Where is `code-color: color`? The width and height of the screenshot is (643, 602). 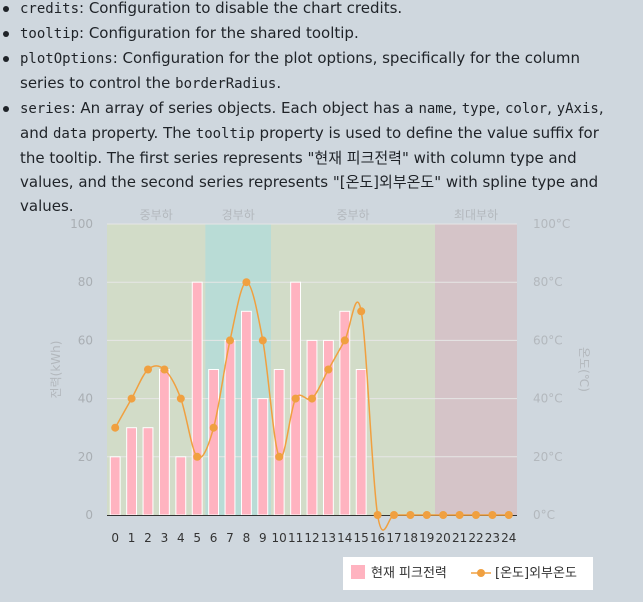 code-color: color is located at coordinates (526, 109).